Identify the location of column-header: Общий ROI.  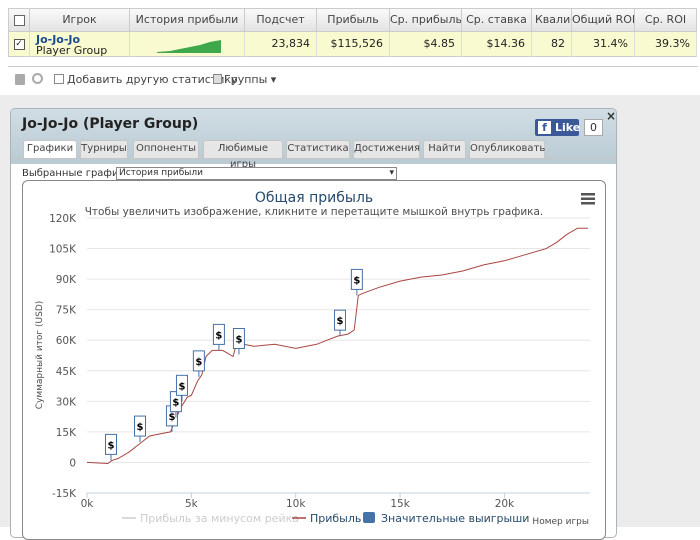
(603, 20).